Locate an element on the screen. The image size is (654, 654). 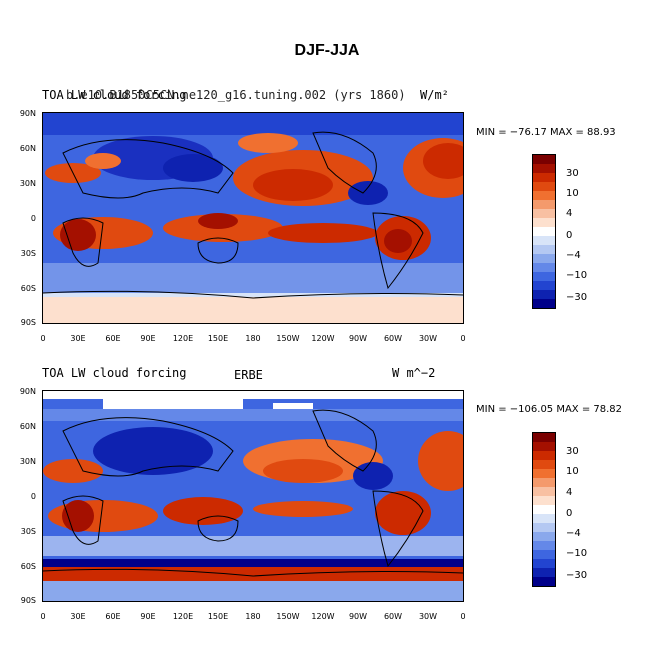
panel1-lon-tick: 30W is located at coordinates (428, 338).